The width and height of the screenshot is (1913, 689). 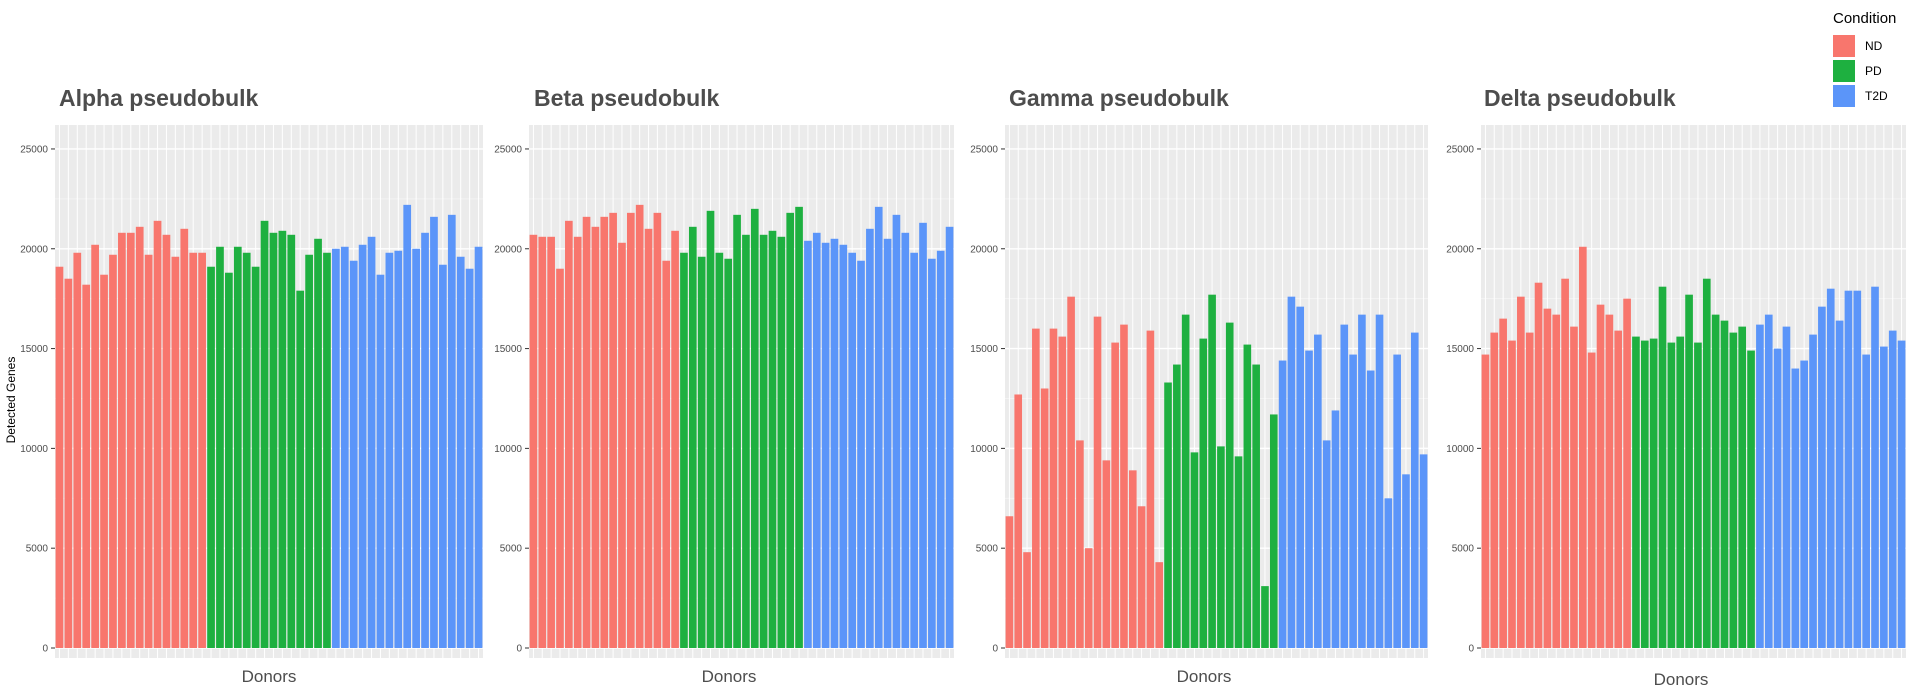 I want to click on legend-item-t2d: T2D, so click(x=1864, y=95).